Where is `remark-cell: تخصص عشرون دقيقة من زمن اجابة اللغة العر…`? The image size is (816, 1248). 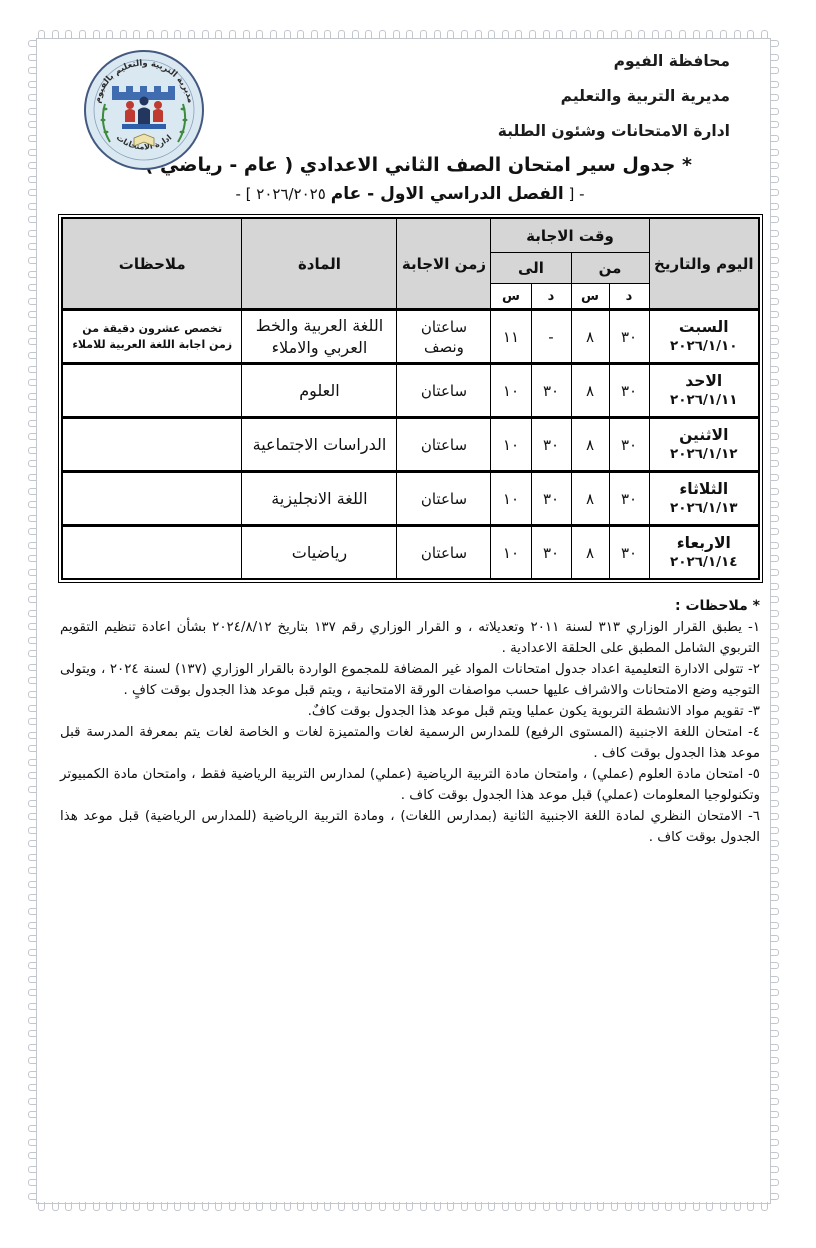
remark-cell: تخصص عشرون دقيقة من زمن اجابة اللغة العر… is located at coordinates (152, 336).